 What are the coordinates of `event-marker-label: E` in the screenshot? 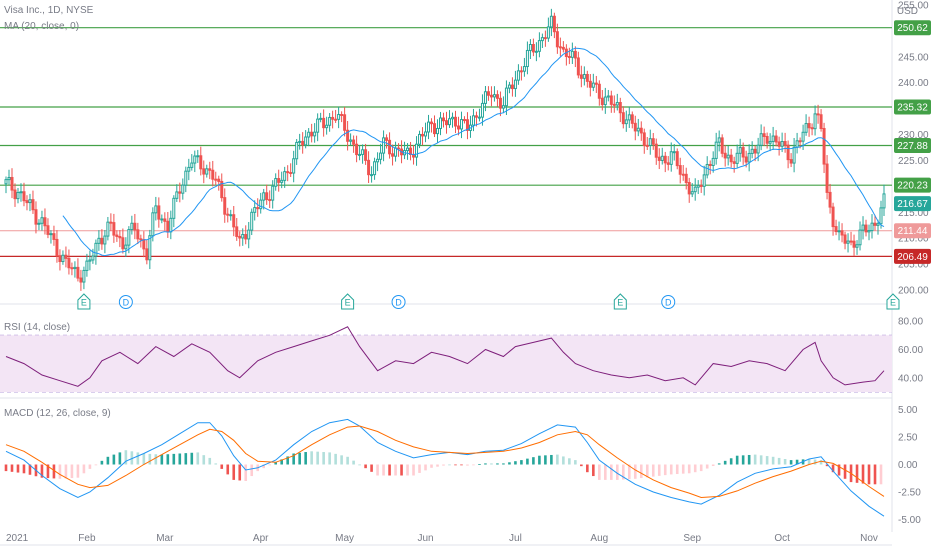 It's located at (348, 303).